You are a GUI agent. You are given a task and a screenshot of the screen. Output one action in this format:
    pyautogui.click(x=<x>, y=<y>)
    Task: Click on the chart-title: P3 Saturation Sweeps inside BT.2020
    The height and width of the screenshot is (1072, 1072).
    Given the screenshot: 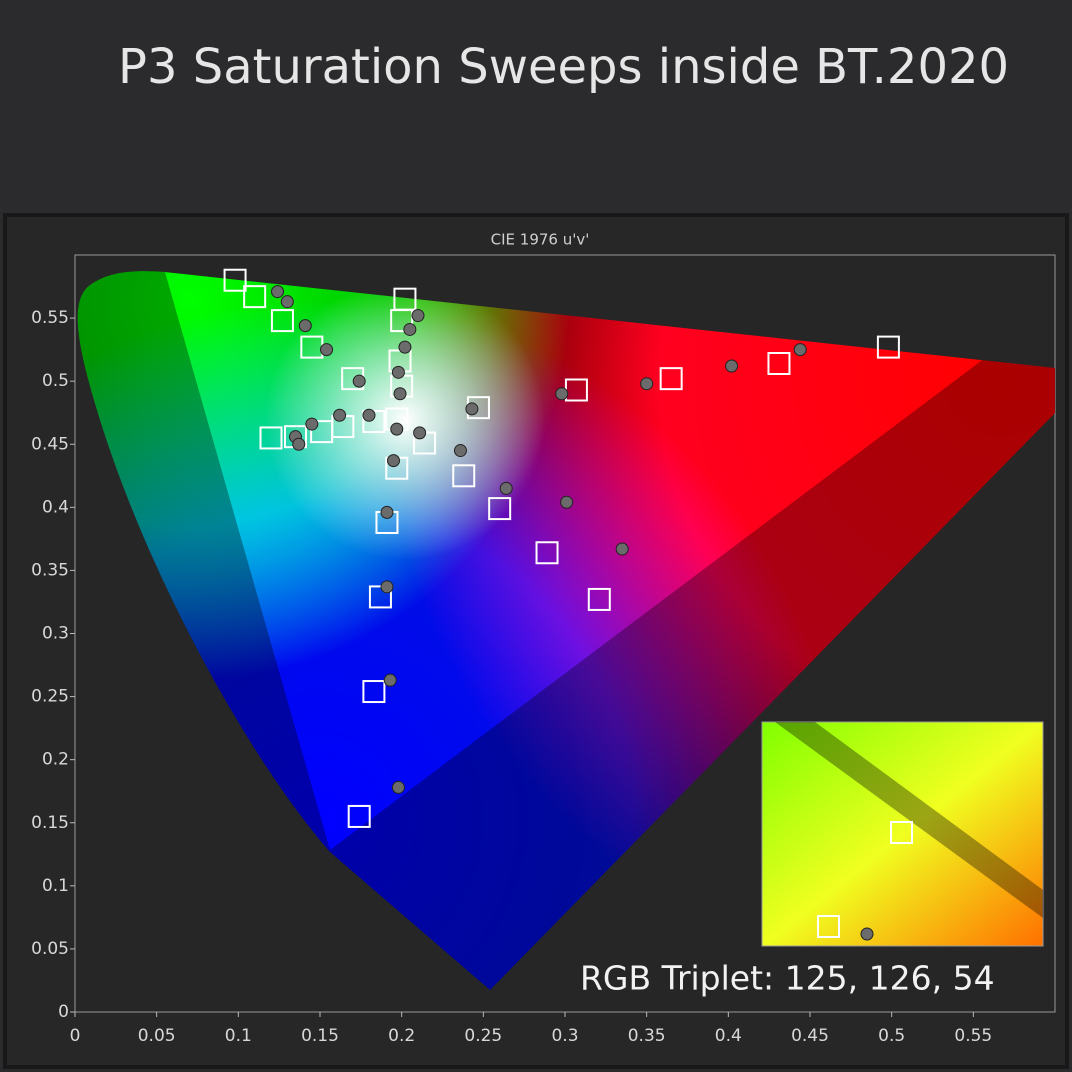 What is the action you would take?
    pyautogui.click(x=563, y=67)
    